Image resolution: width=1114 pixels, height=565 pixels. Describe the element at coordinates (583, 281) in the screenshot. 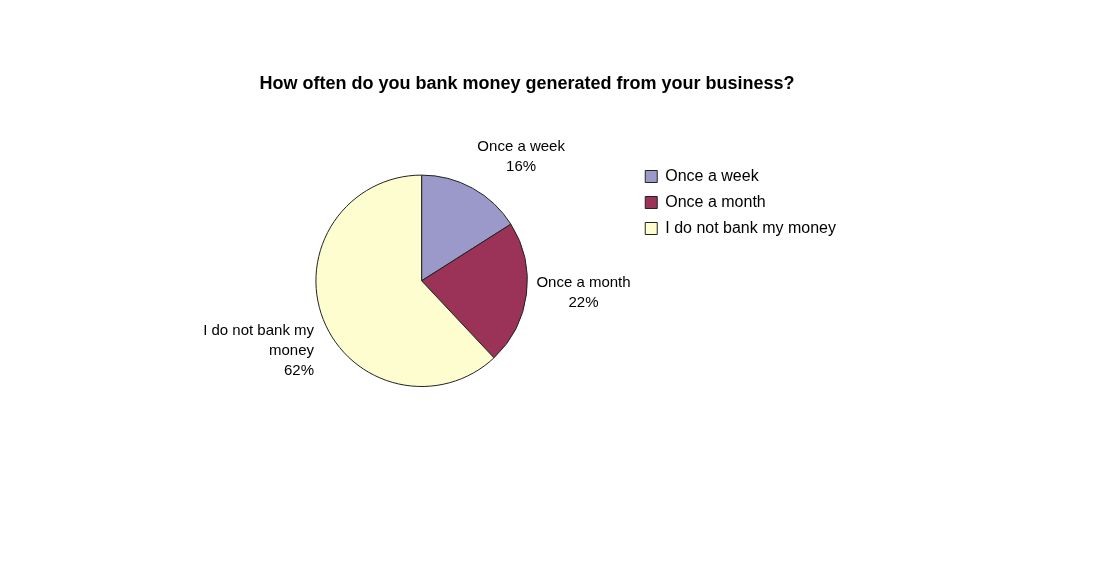

I see `slice-label: Once a month` at that location.